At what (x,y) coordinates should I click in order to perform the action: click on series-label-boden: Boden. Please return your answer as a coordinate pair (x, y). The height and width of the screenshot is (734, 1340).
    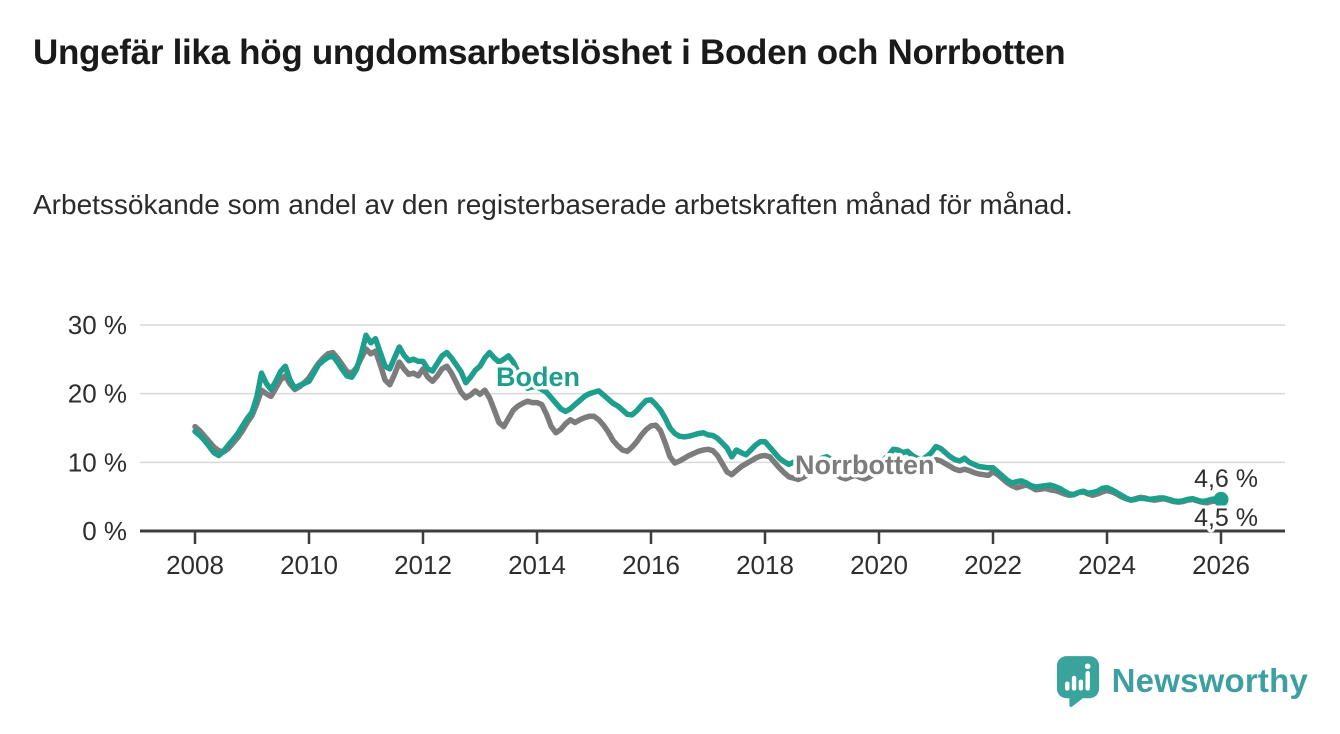
    Looking at the image, I should click on (538, 377).